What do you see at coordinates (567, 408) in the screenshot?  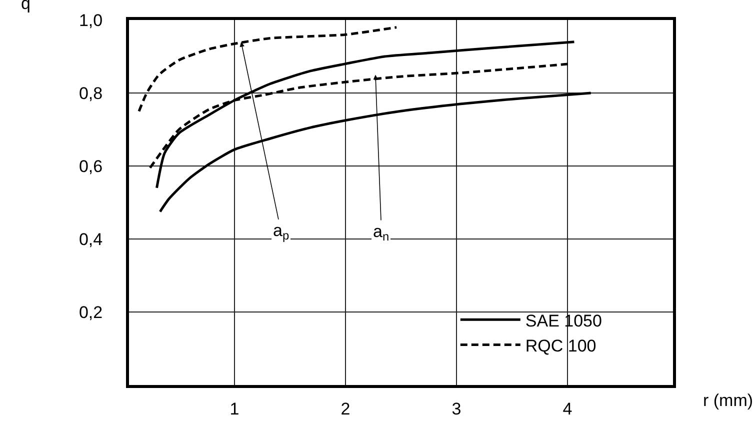 I see `x-tick-label: 4` at bounding box center [567, 408].